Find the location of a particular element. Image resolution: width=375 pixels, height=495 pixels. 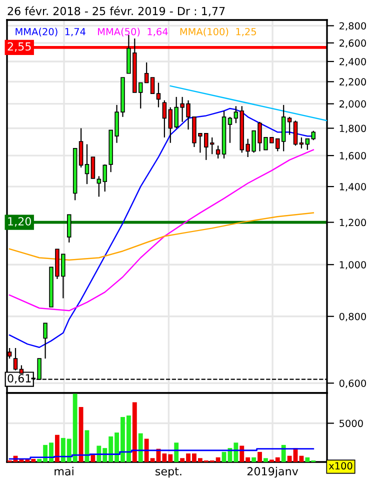

y-tick-label: 2,200 is located at coordinates (353, 82).